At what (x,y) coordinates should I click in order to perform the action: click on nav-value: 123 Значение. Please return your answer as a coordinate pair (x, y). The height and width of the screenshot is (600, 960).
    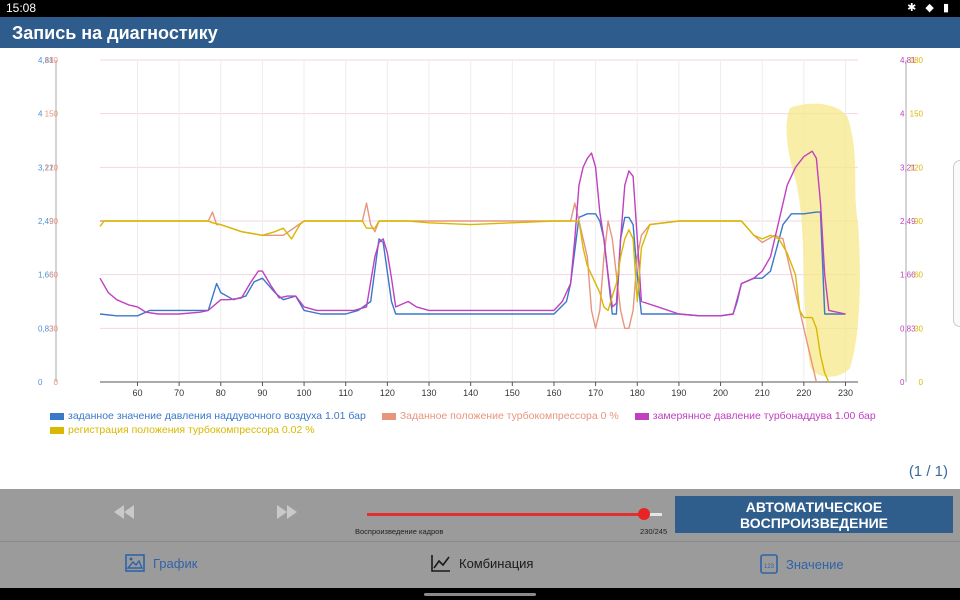
    Looking at the image, I should click on (802, 564).